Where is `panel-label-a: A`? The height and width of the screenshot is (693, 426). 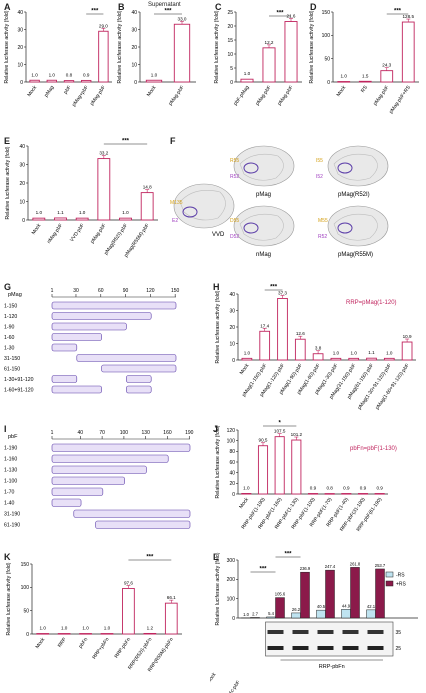 panel-label-a: A is located at coordinates (7, 7).